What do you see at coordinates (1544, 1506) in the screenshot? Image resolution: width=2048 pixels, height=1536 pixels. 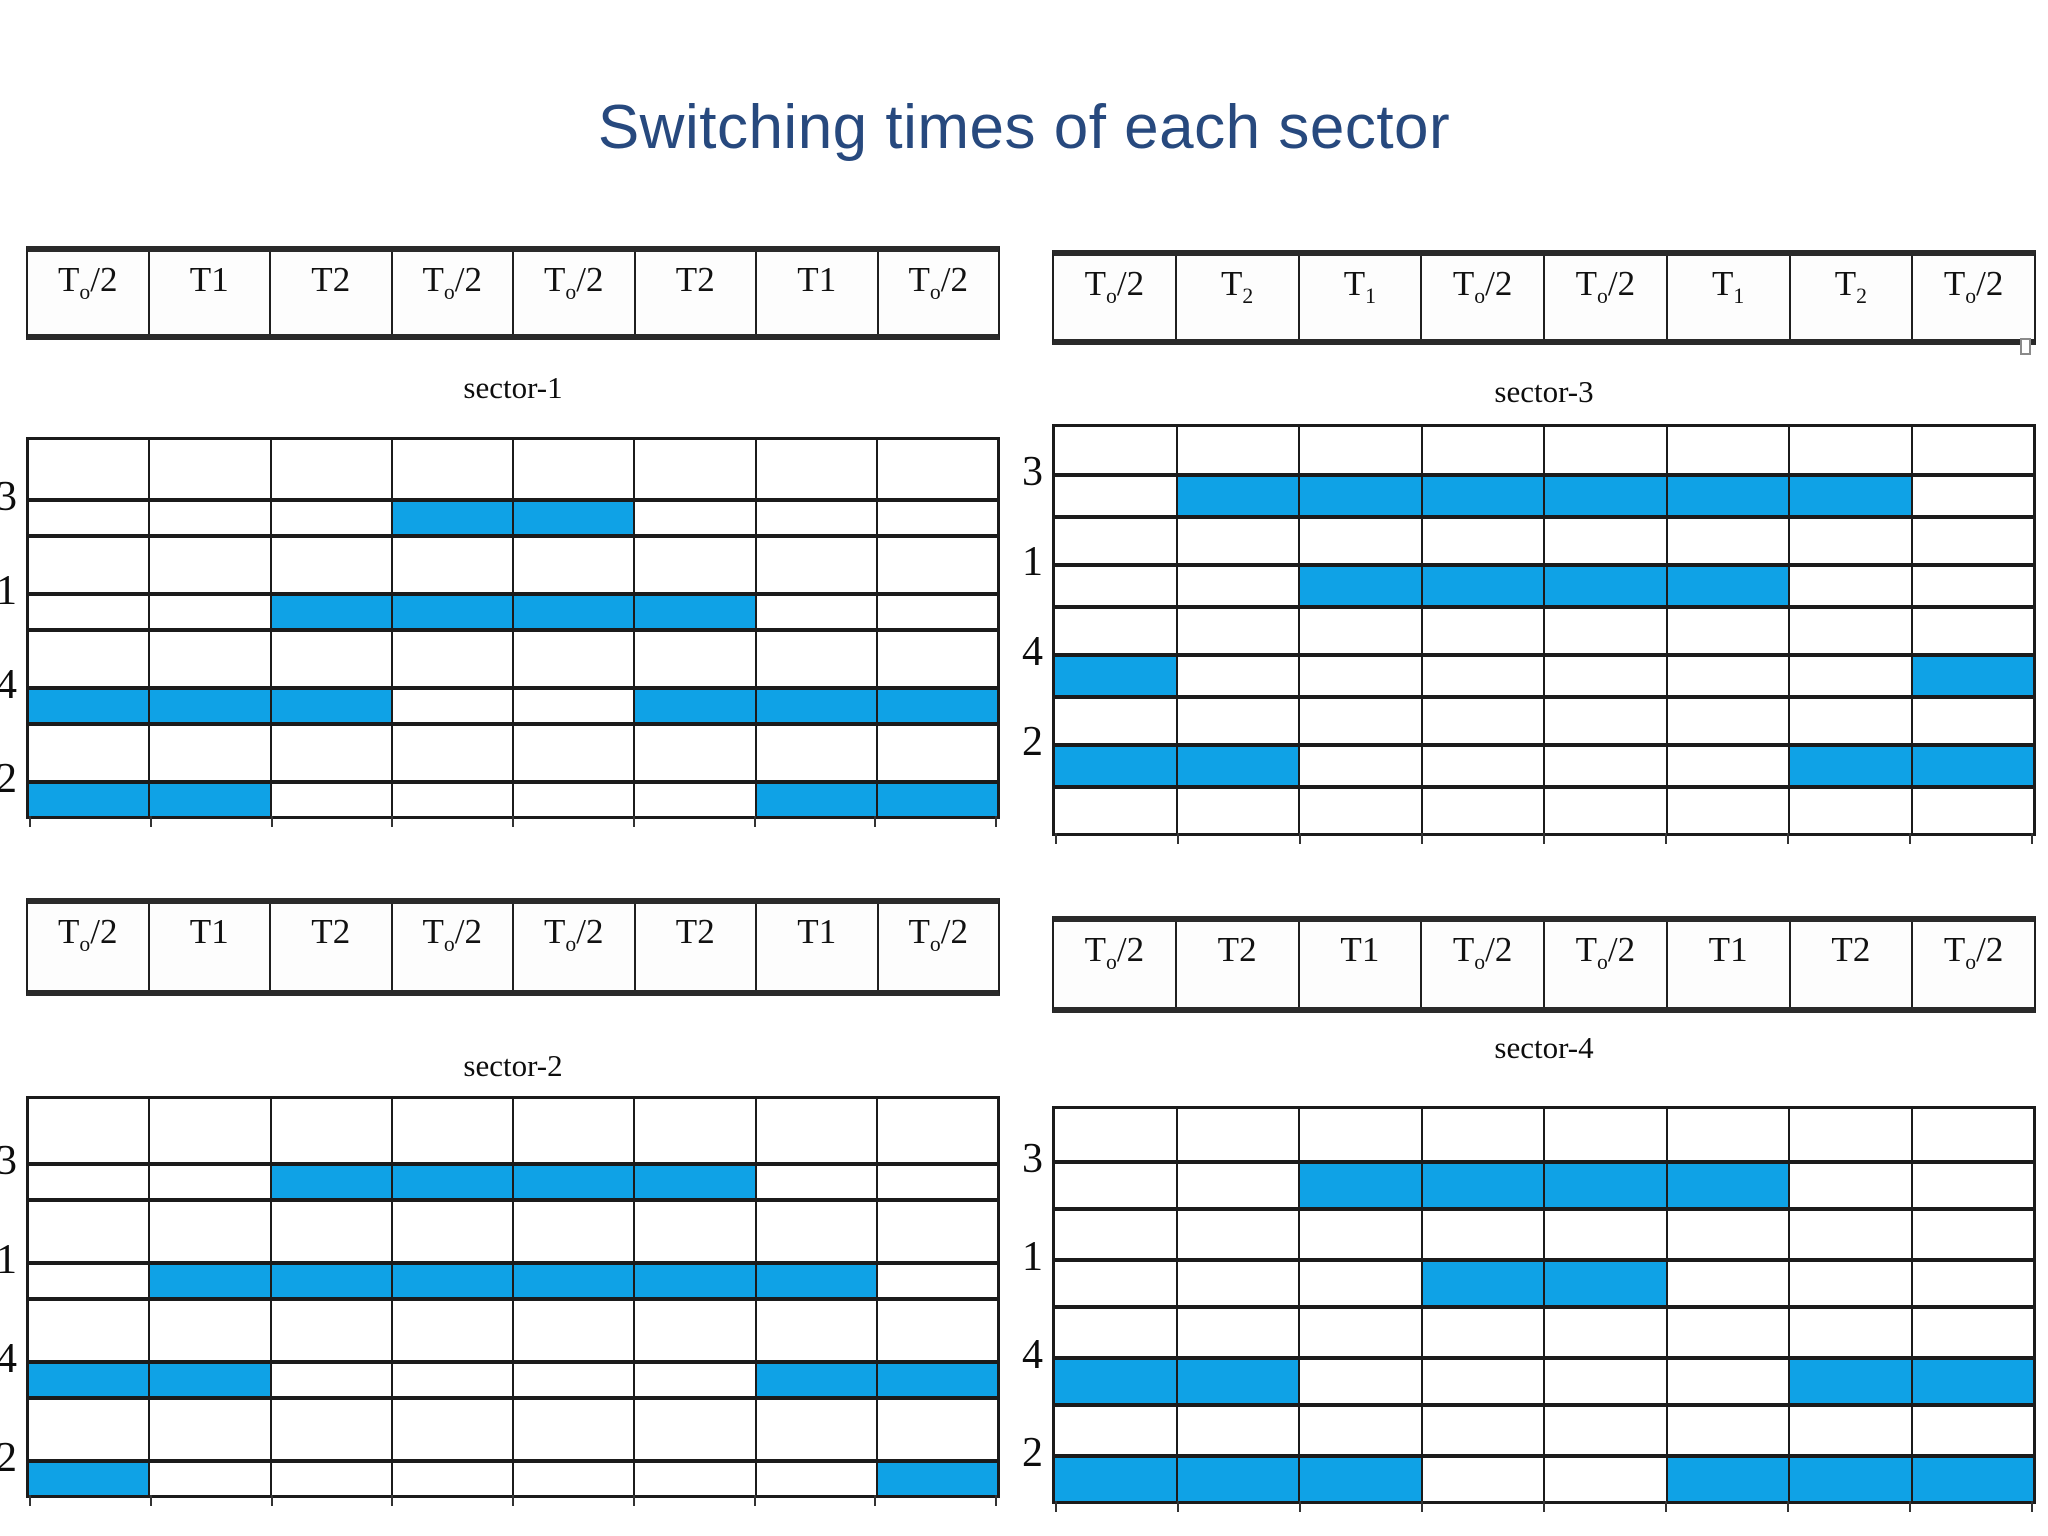 I see `grid-column-stubs` at bounding box center [1544, 1506].